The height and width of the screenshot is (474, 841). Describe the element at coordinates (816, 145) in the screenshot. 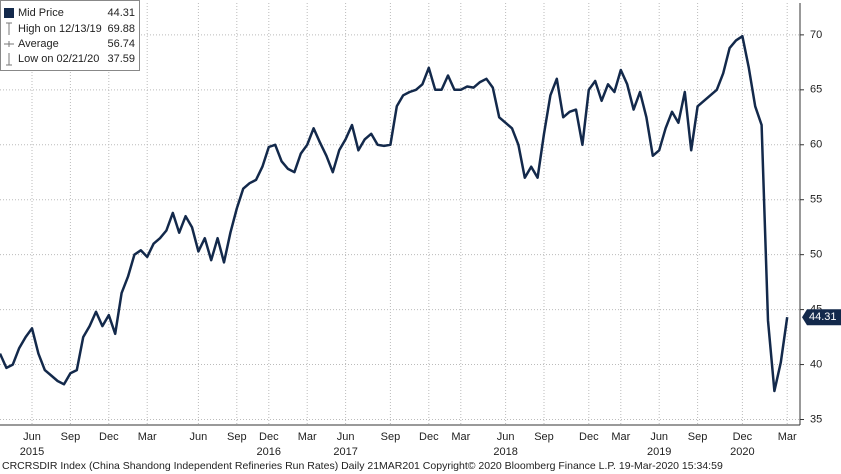

I see `y-tick-label: 60` at that location.